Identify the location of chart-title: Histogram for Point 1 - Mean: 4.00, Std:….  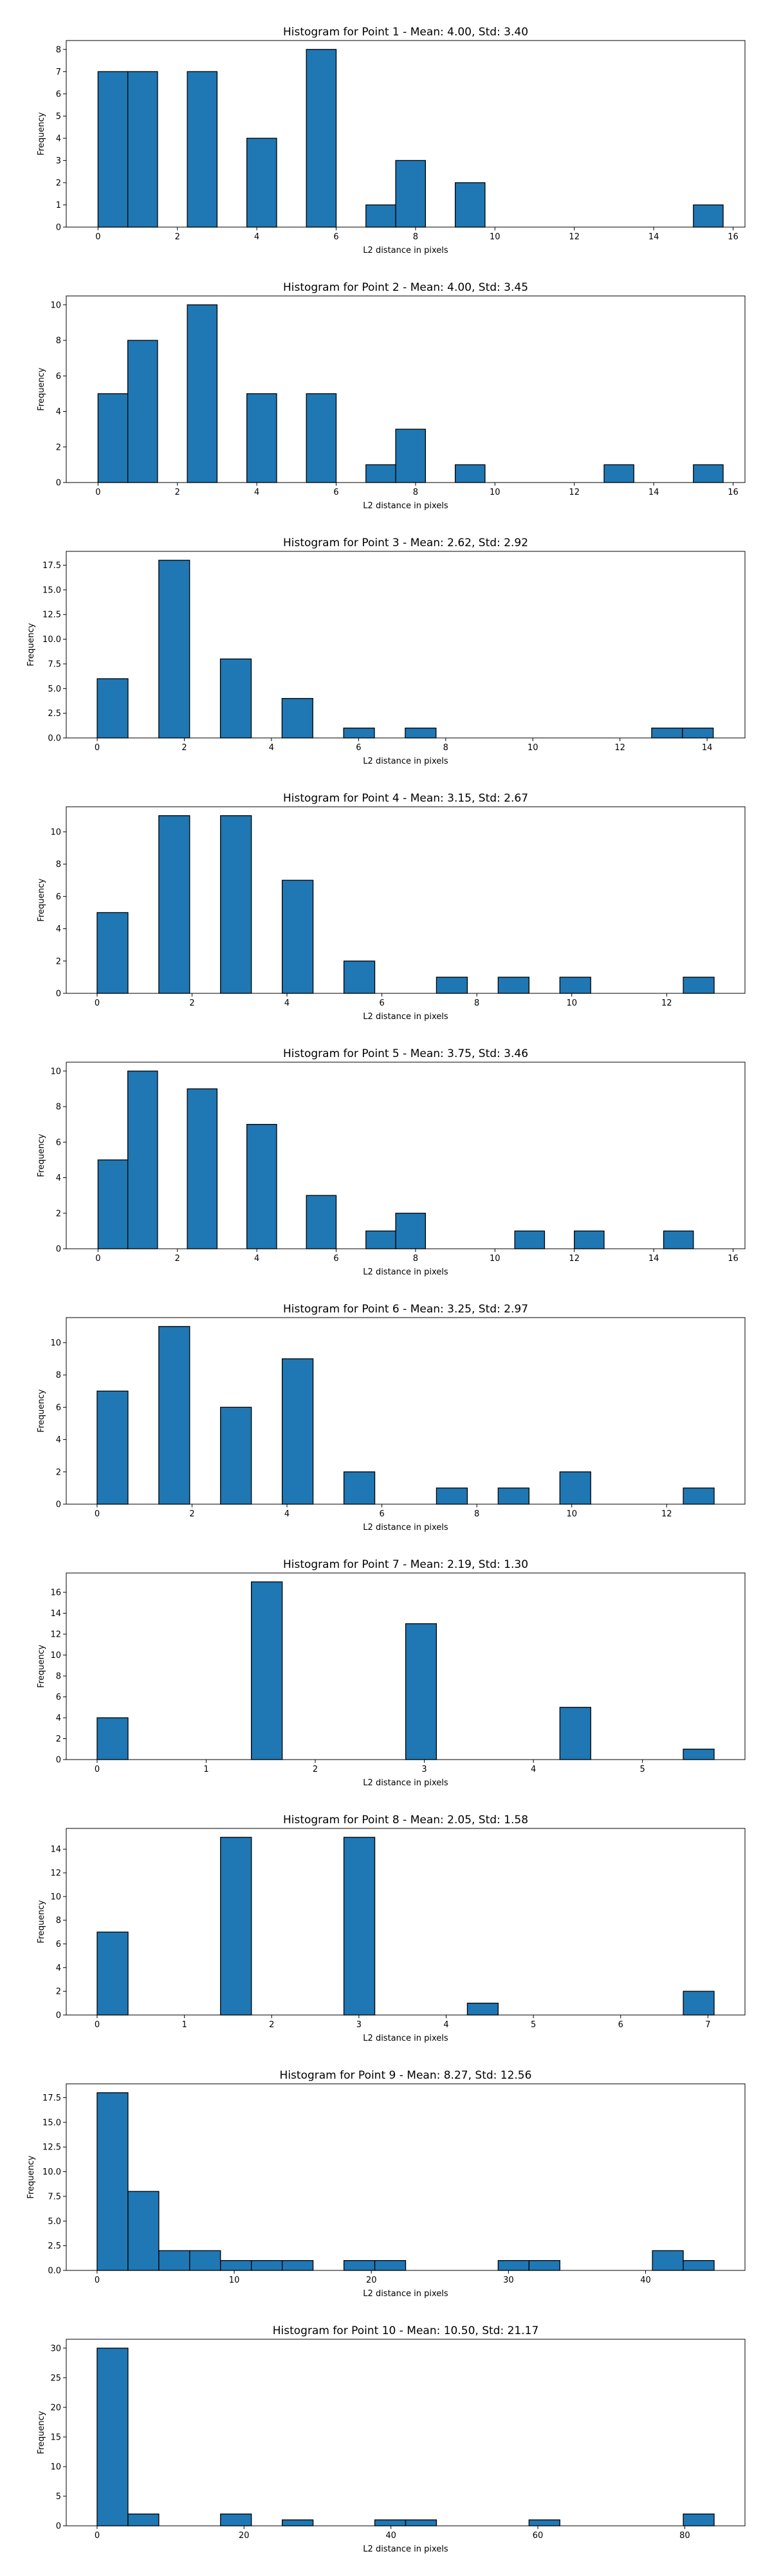
(405, 32).